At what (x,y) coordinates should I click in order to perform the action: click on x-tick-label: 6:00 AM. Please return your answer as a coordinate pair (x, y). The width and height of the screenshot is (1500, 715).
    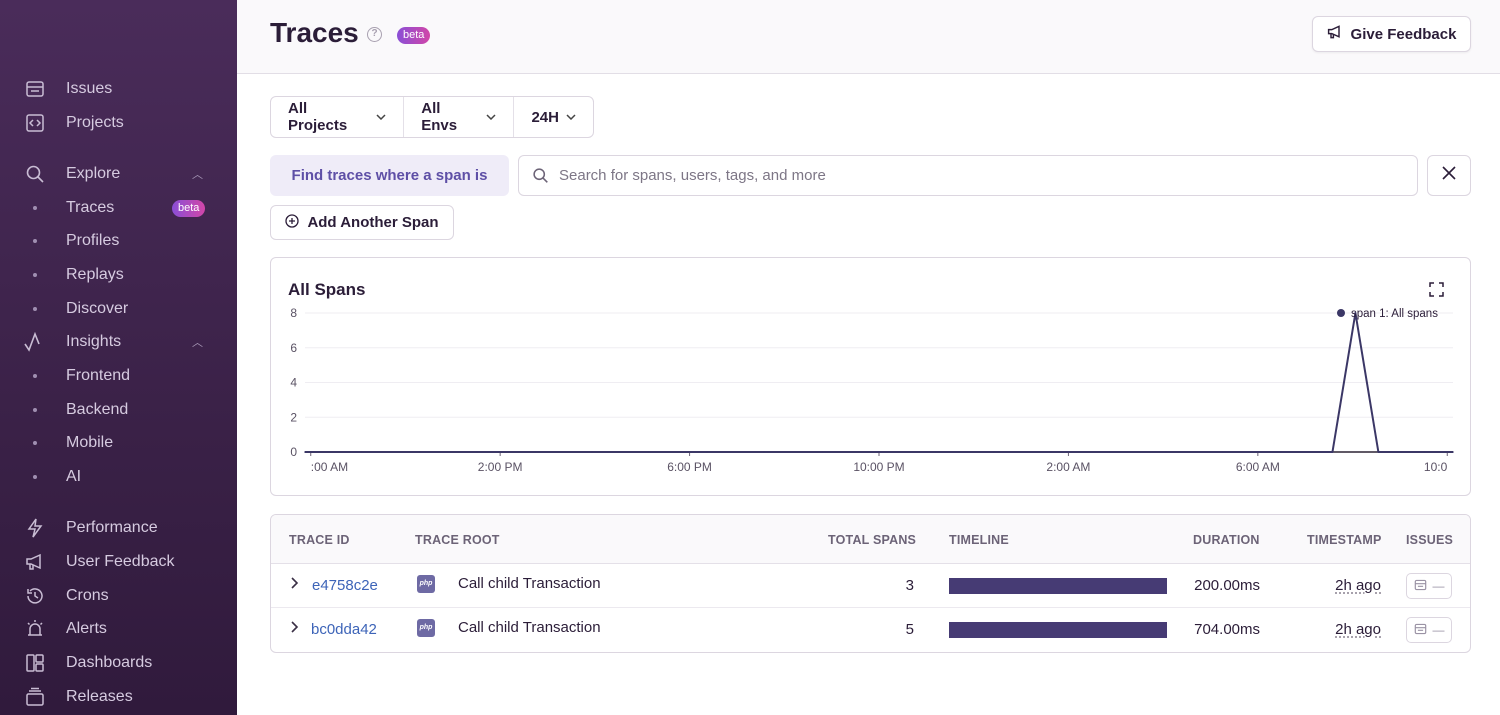
    Looking at the image, I should click on (1258, 467).